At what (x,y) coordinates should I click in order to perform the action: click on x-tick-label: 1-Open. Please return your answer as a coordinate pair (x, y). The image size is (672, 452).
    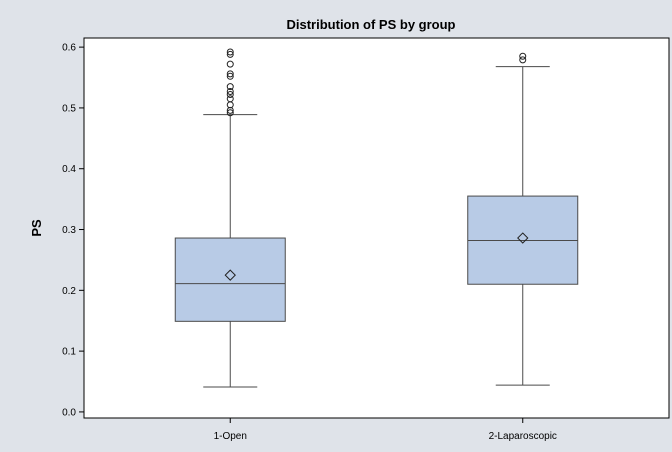
    Looking at the image, I should click on (230, 436).